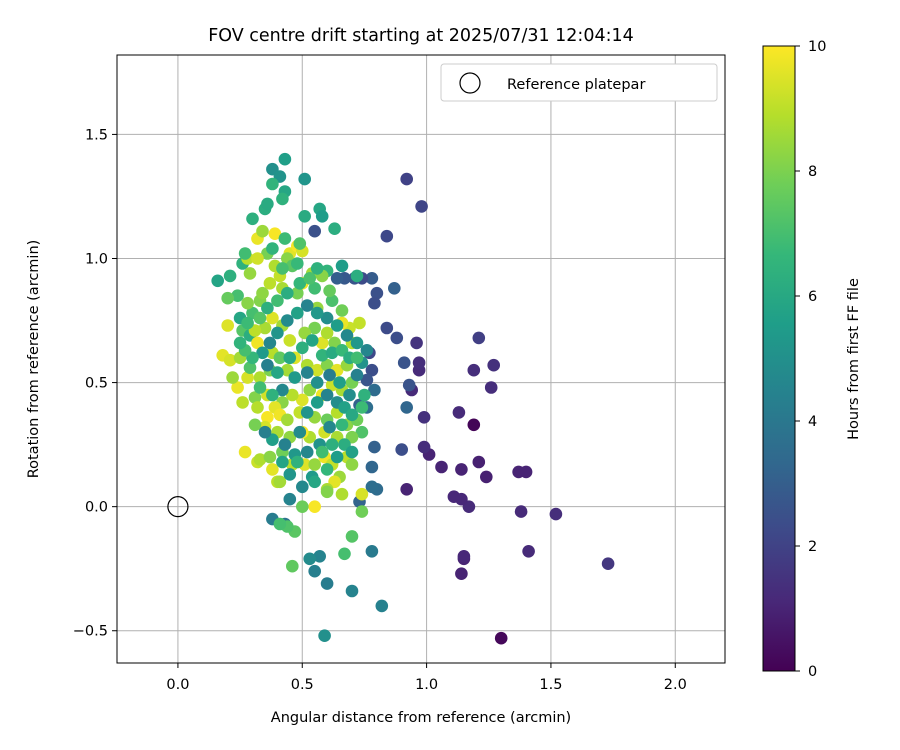 This screenshot has width=900, height=750. What do you see at coordinates (90, 632) in the screenshot?
I see `y-tick-label: −0.5` at bounding box center [90, 632].